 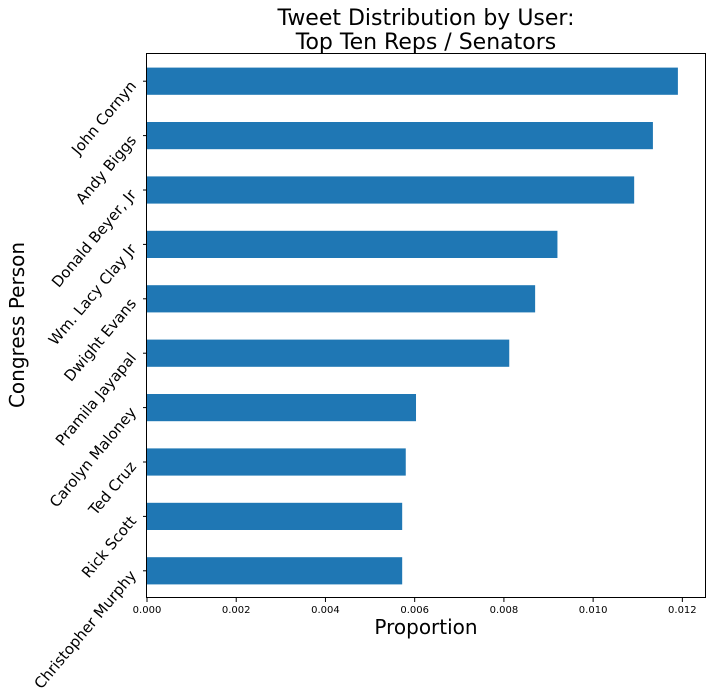 What do you see at coordinates (17, 325) in the screenshot?
I see `y-axis-label: Congress Person` at bounding box center [17, 325].